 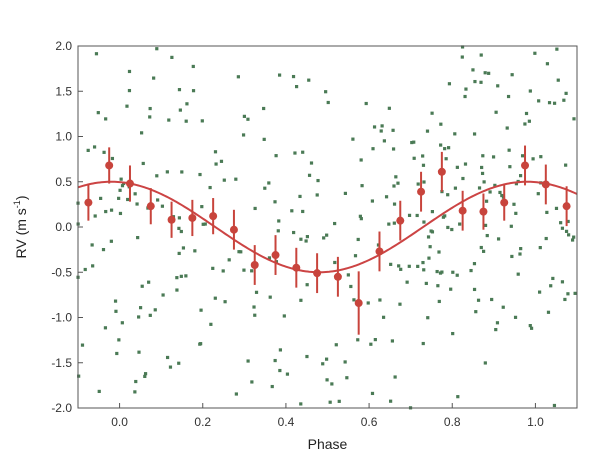 I want to click on y-tick-label: -0.5, so click(x=61, y=272).